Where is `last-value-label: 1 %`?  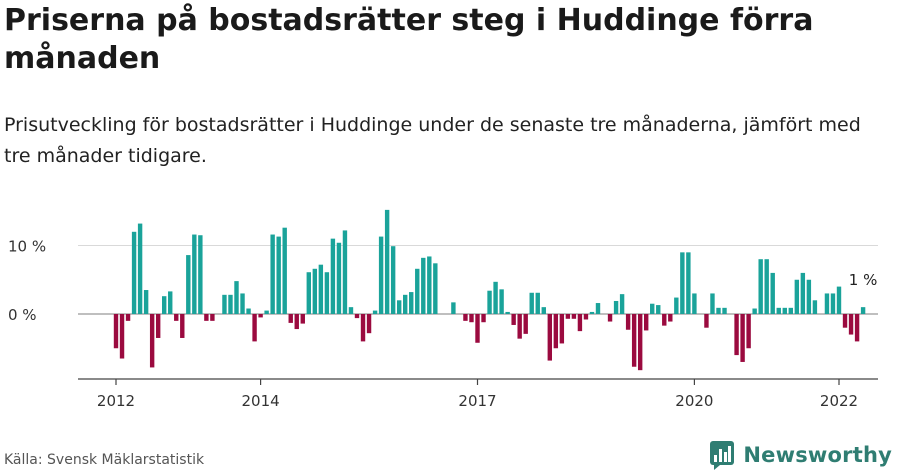
last-value-label: 1 % is located at coordinates (863, 280).